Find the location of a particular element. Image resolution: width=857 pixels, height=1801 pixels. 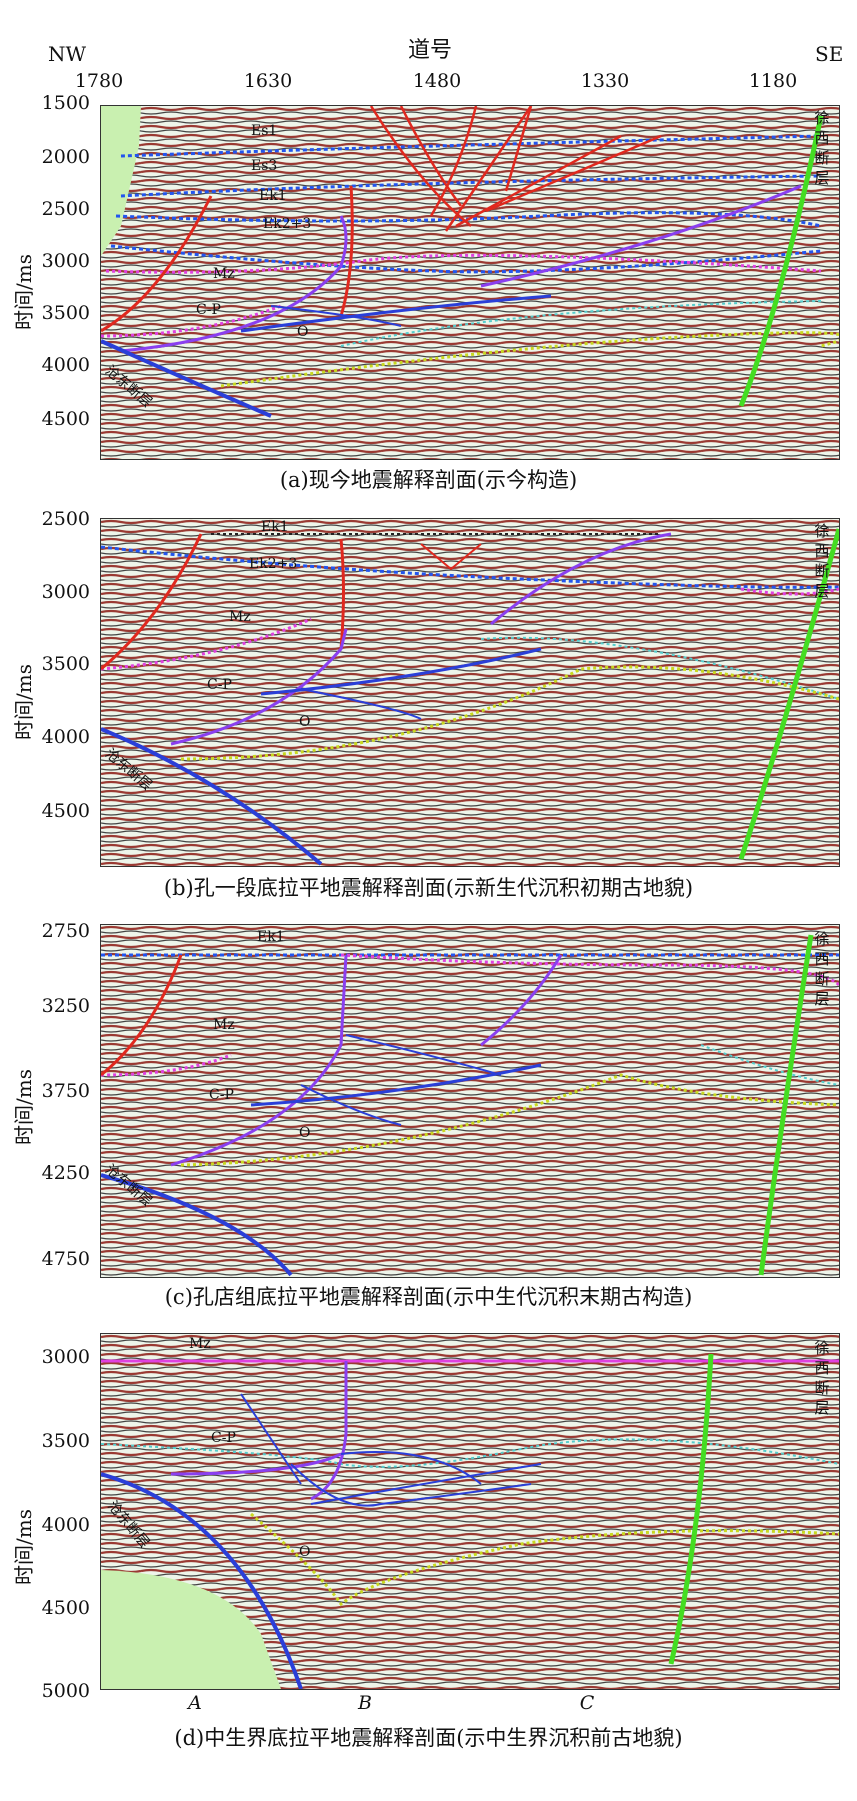

x-tick: 1630 is located at coordinates (268, 81).